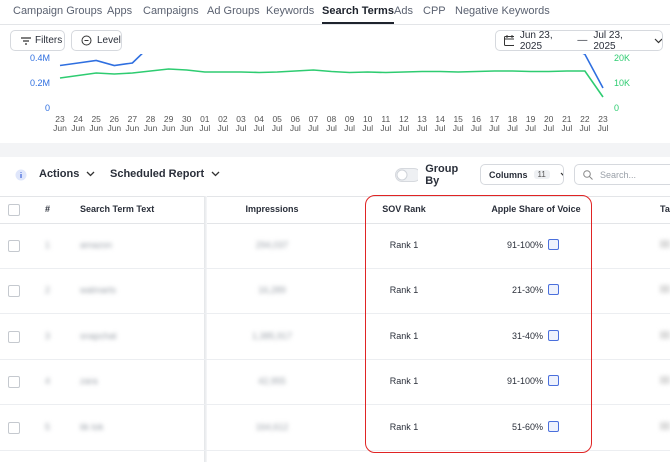  What do you see at coordinates (272, 209) in the screenshot?
I see `column-header: Impressions` at bounding box center [272, 209].